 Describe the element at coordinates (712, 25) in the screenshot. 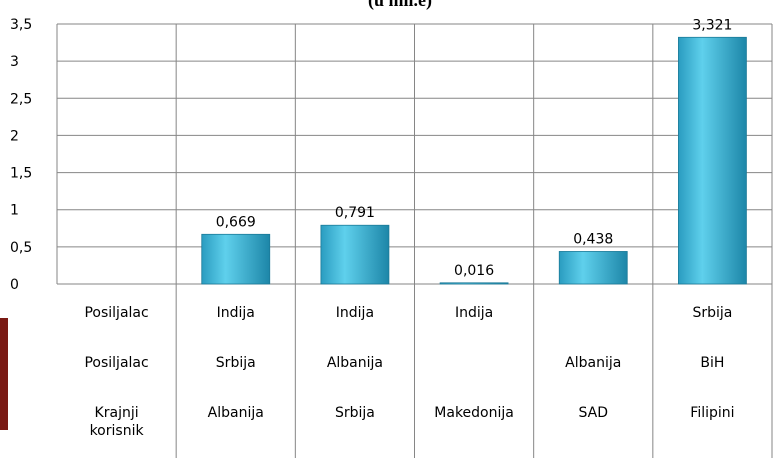

I see `data-label: 3,321` at that location.